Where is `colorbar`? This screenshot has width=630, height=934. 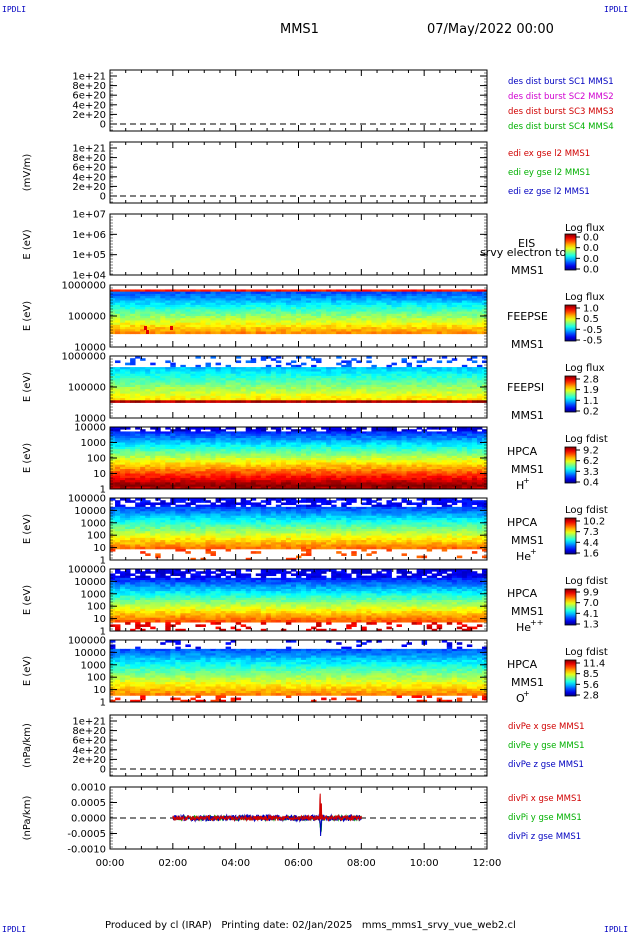 colorbar is located at coordinates (570, 252).